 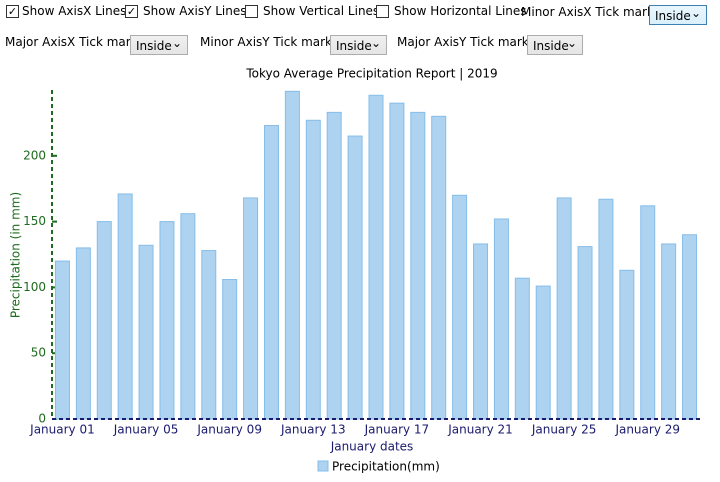 I want to click on dropdown-label: Minor AxisY Tick marks:, so click(x=271, y=42).